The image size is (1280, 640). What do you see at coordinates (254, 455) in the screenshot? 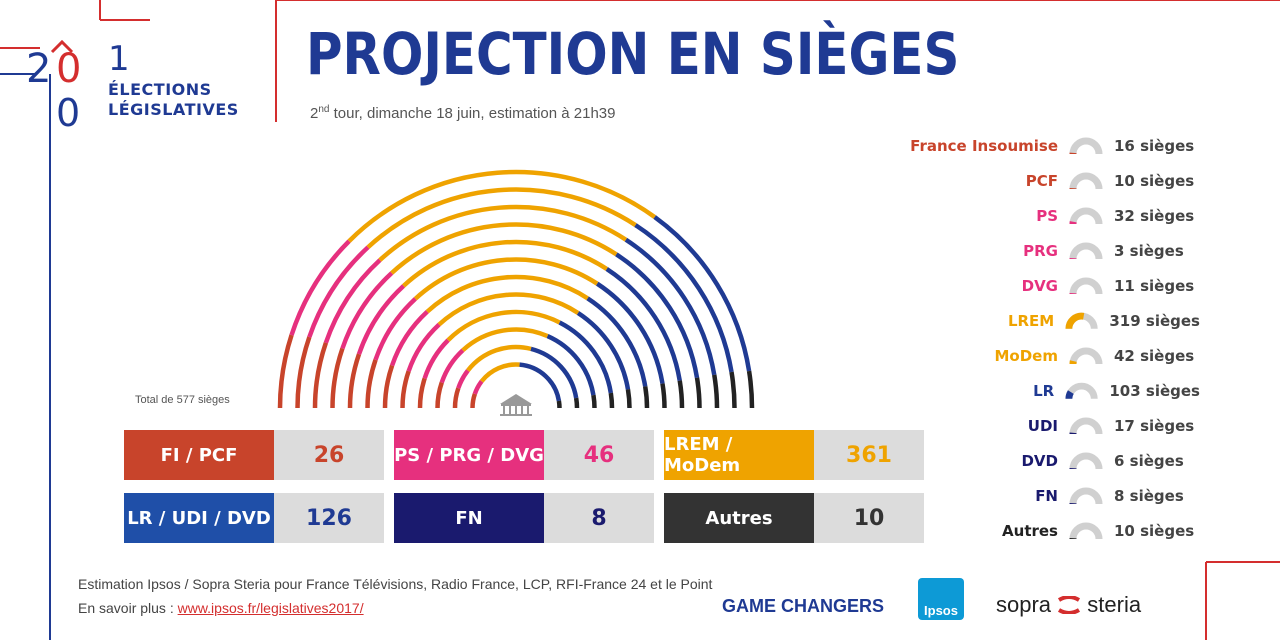
I see `bloc-fi-pcf: FI / PCF 26` at bounding box center [254, 455].